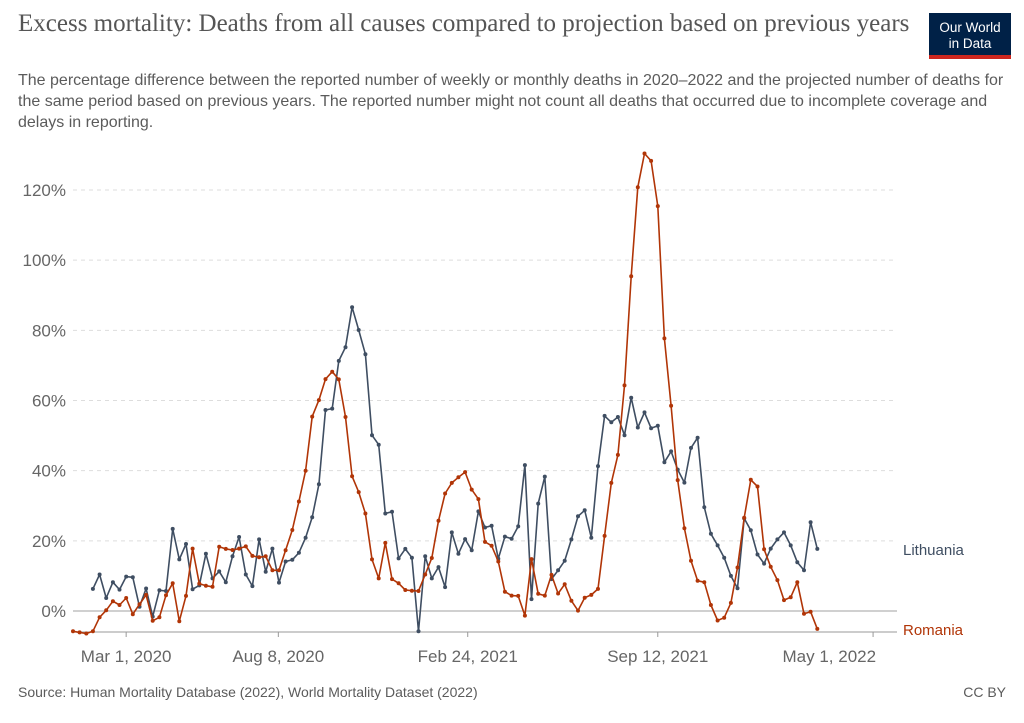  Describe the element at coordinates (934, 550) in the screenshot. I see `legend-label-lithuania: Lithuania` at that location.